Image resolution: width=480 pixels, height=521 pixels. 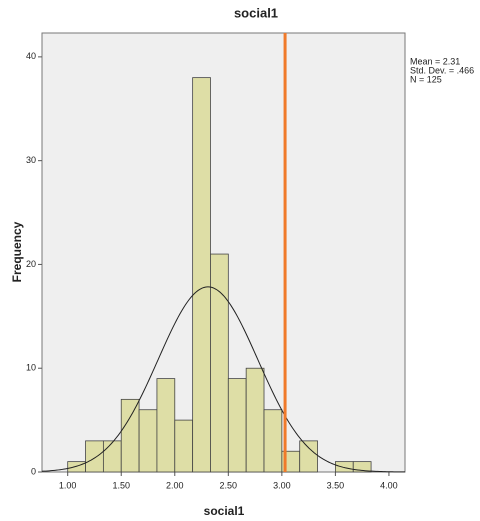 What do you see at coordinates (68, 485) in the screenshot?
I see `x-tick-label: 1.00` at bounding box center [68, 485].